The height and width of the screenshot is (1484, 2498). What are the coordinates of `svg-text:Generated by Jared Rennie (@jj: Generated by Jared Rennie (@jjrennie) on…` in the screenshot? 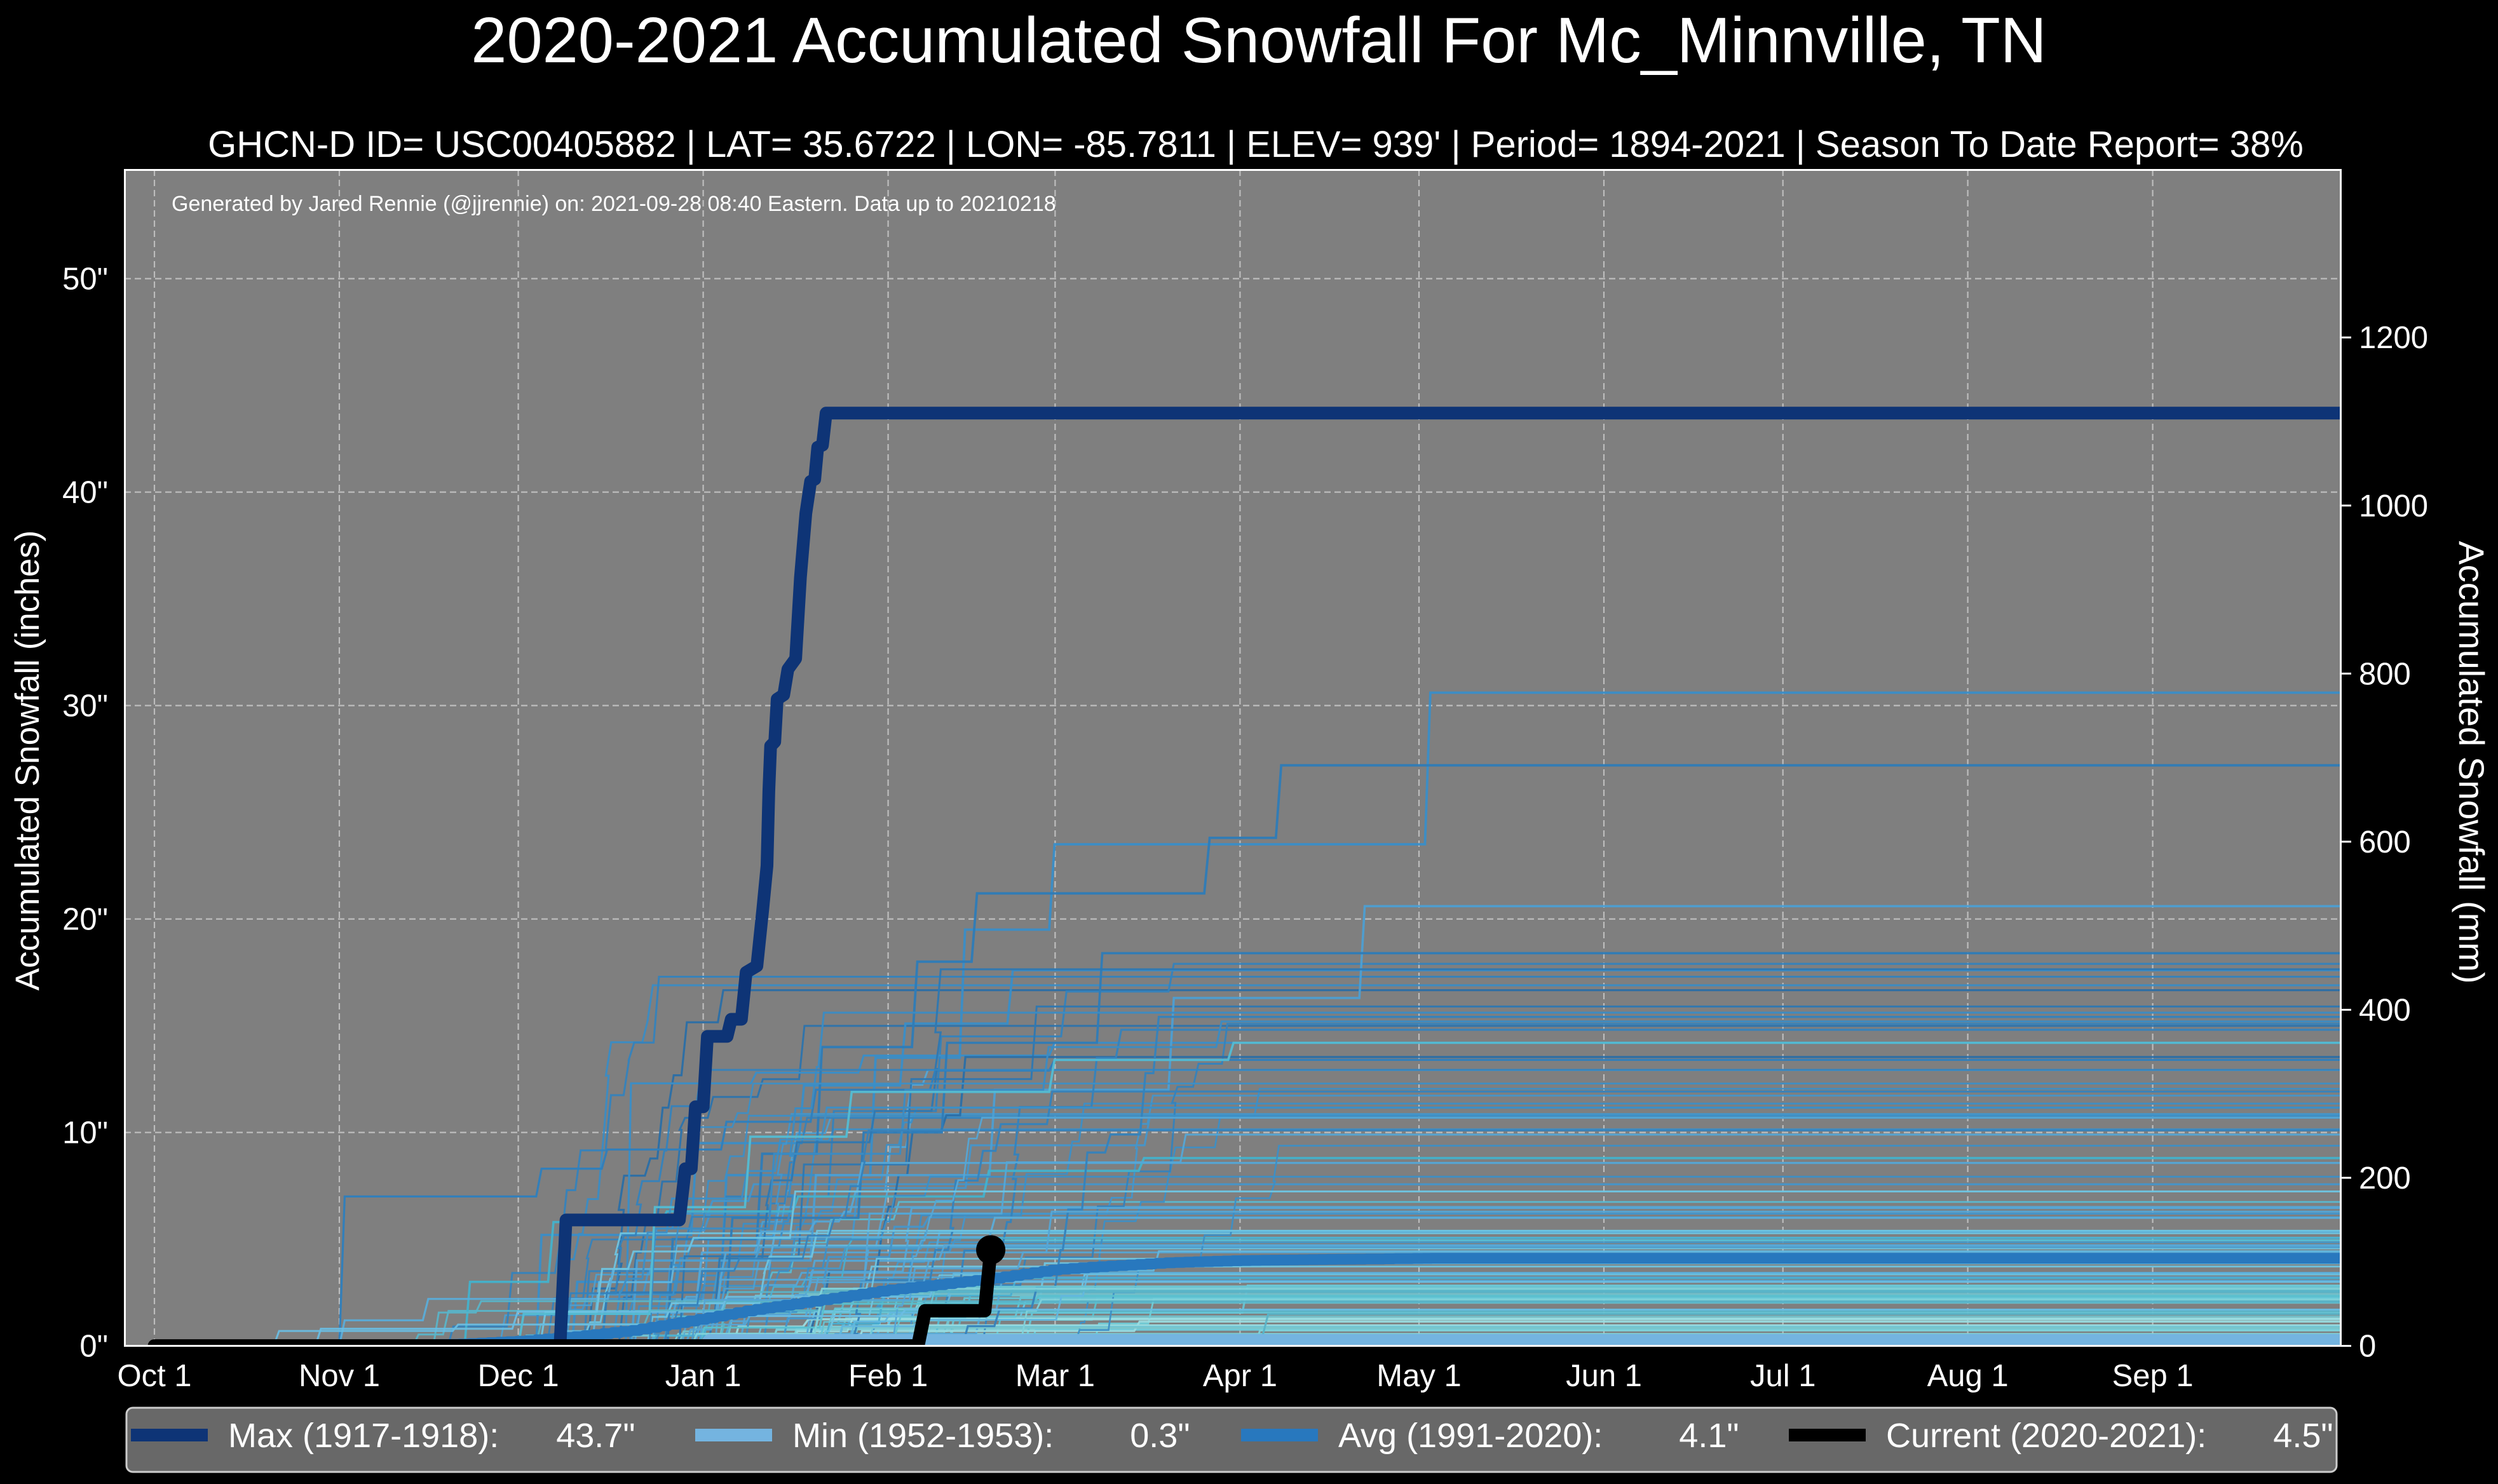 It's located at (614, 204).